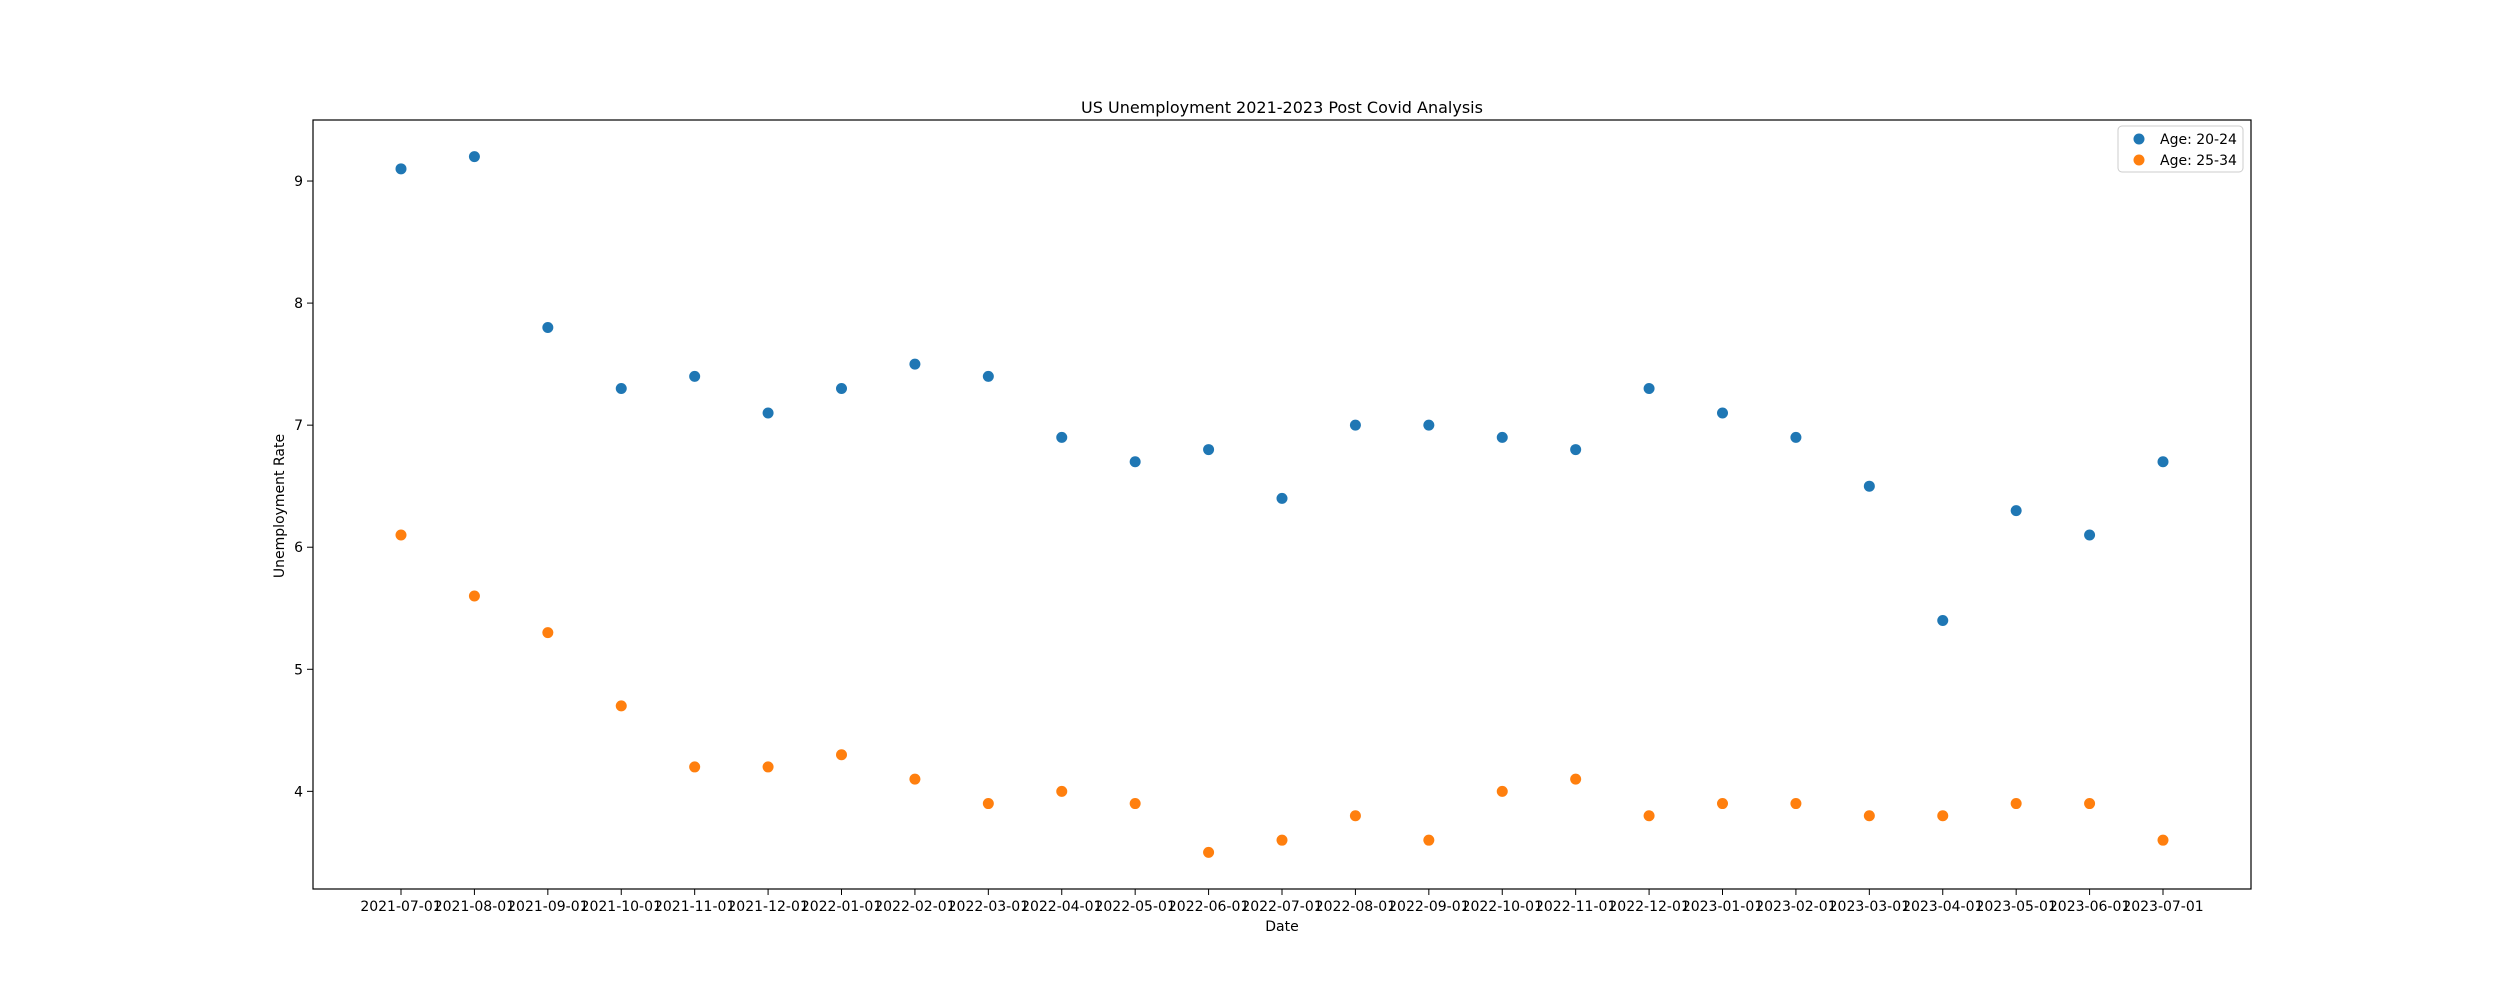  I want to click on y-tick-label: 5, so click(298, 670).